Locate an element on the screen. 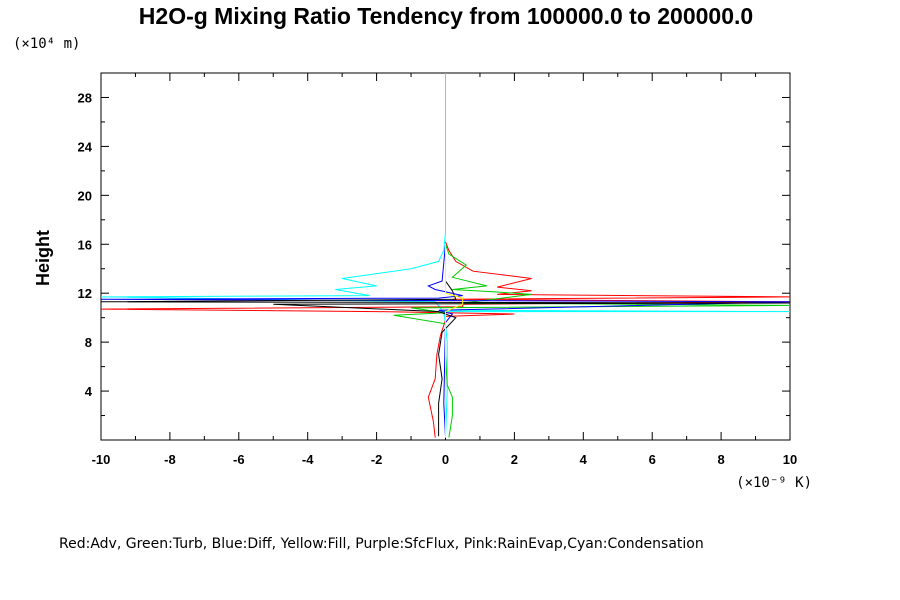  x-tick-label: -10 is located at coordinates (101, 459).